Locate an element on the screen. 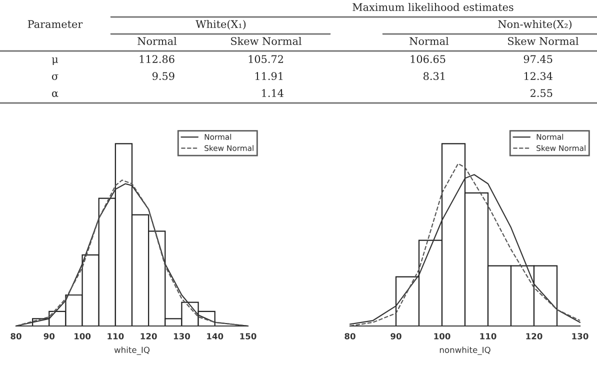 The image size is (597, 370). x-axis-title: nonwhite_IQ is located at coordinates (465, 350).